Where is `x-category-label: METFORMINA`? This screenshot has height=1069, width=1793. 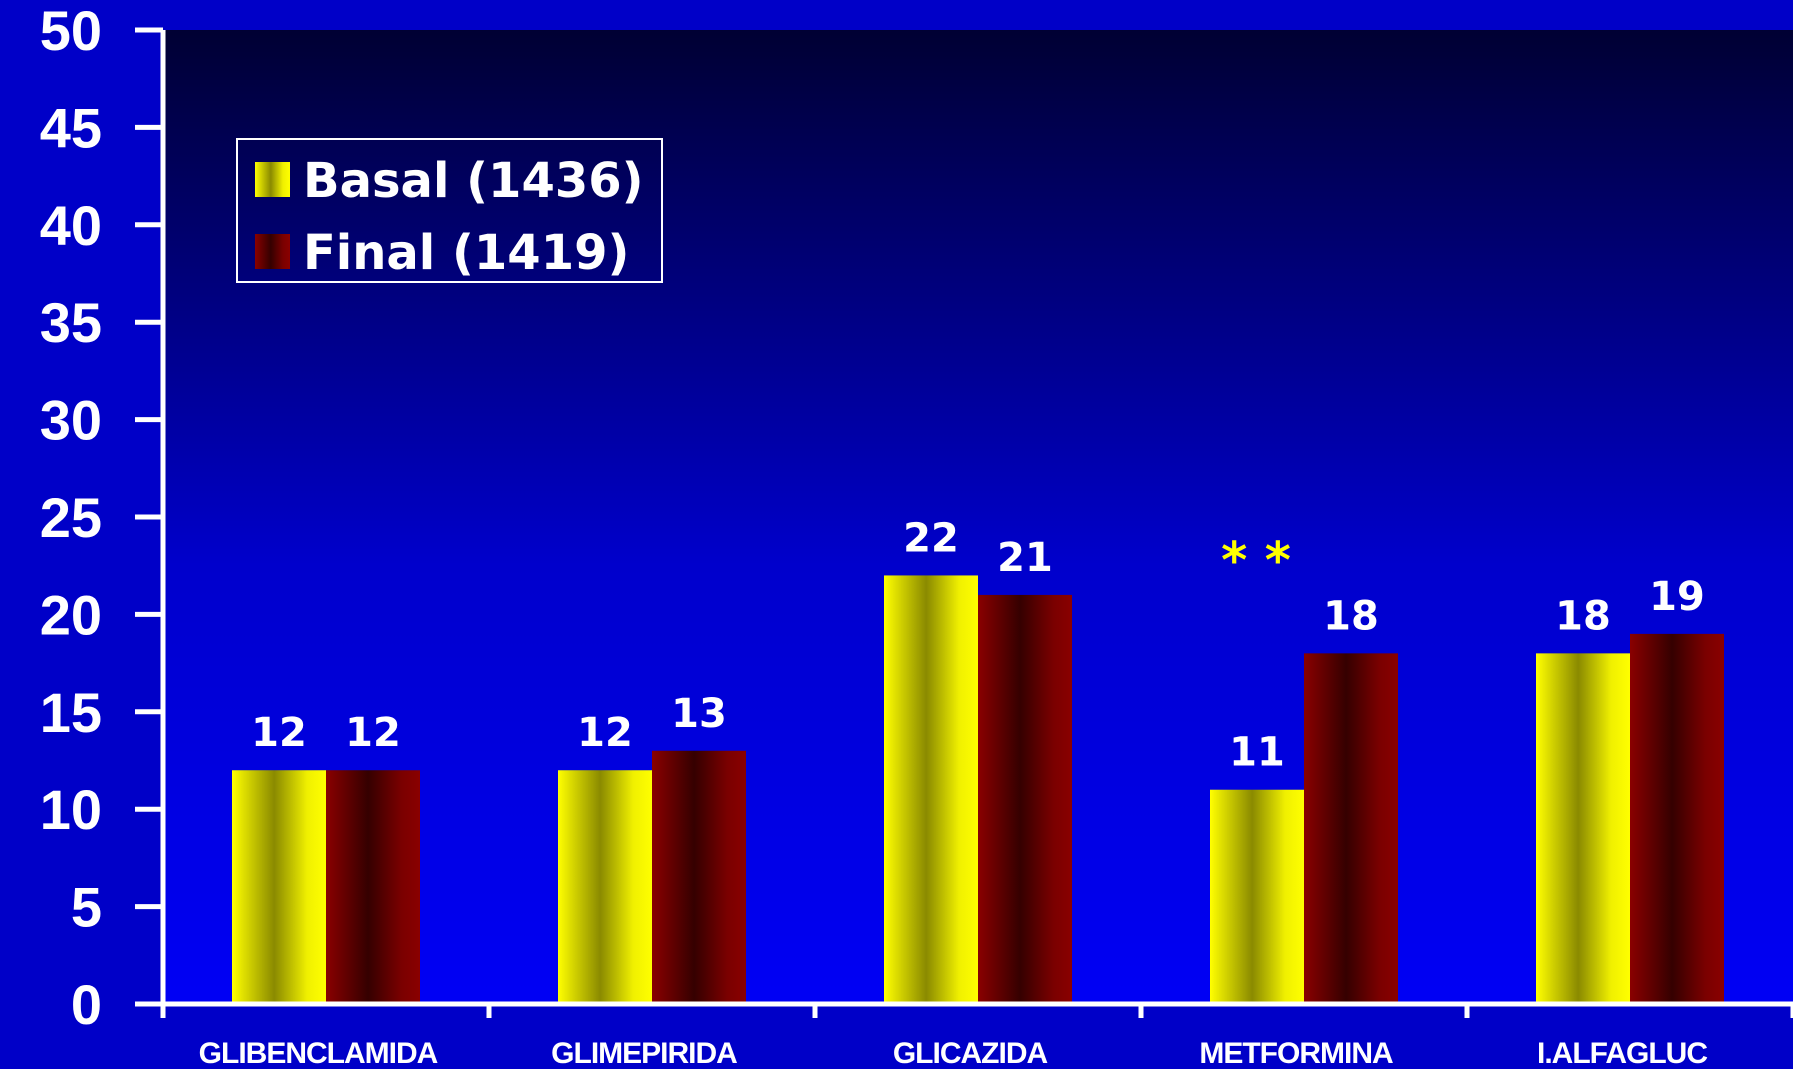
x-category-label: METFORMINA is located at coordinates (1296, 1053).